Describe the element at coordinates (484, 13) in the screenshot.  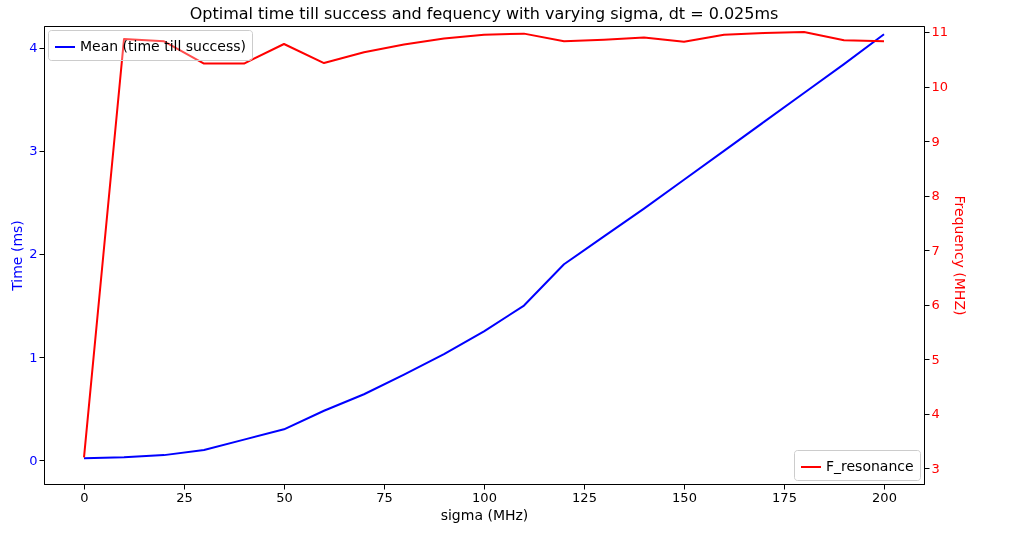
I see `chart-title: Optimal time till success and fequency with varying sigma, dt = 0.025ms` at that location.